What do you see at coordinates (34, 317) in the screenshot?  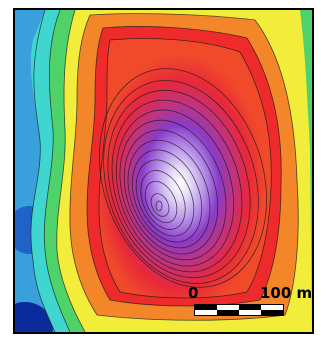 I see `deep-low-area` at bounding box center [34, 317].